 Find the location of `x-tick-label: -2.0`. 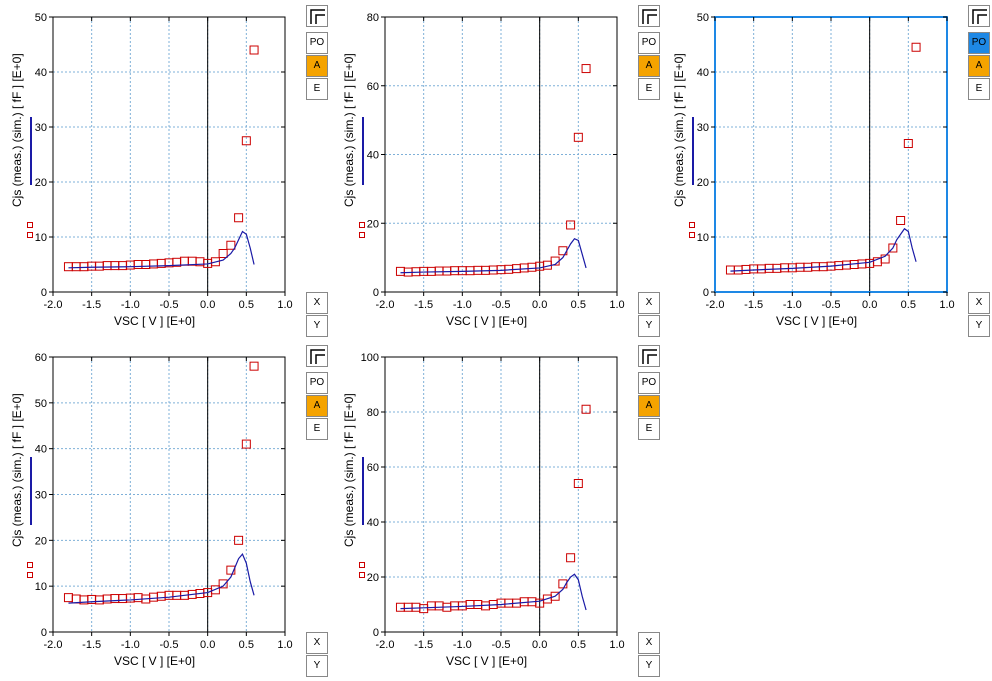

x-tick-label: -2.0 is located at coordinates (385, 645).